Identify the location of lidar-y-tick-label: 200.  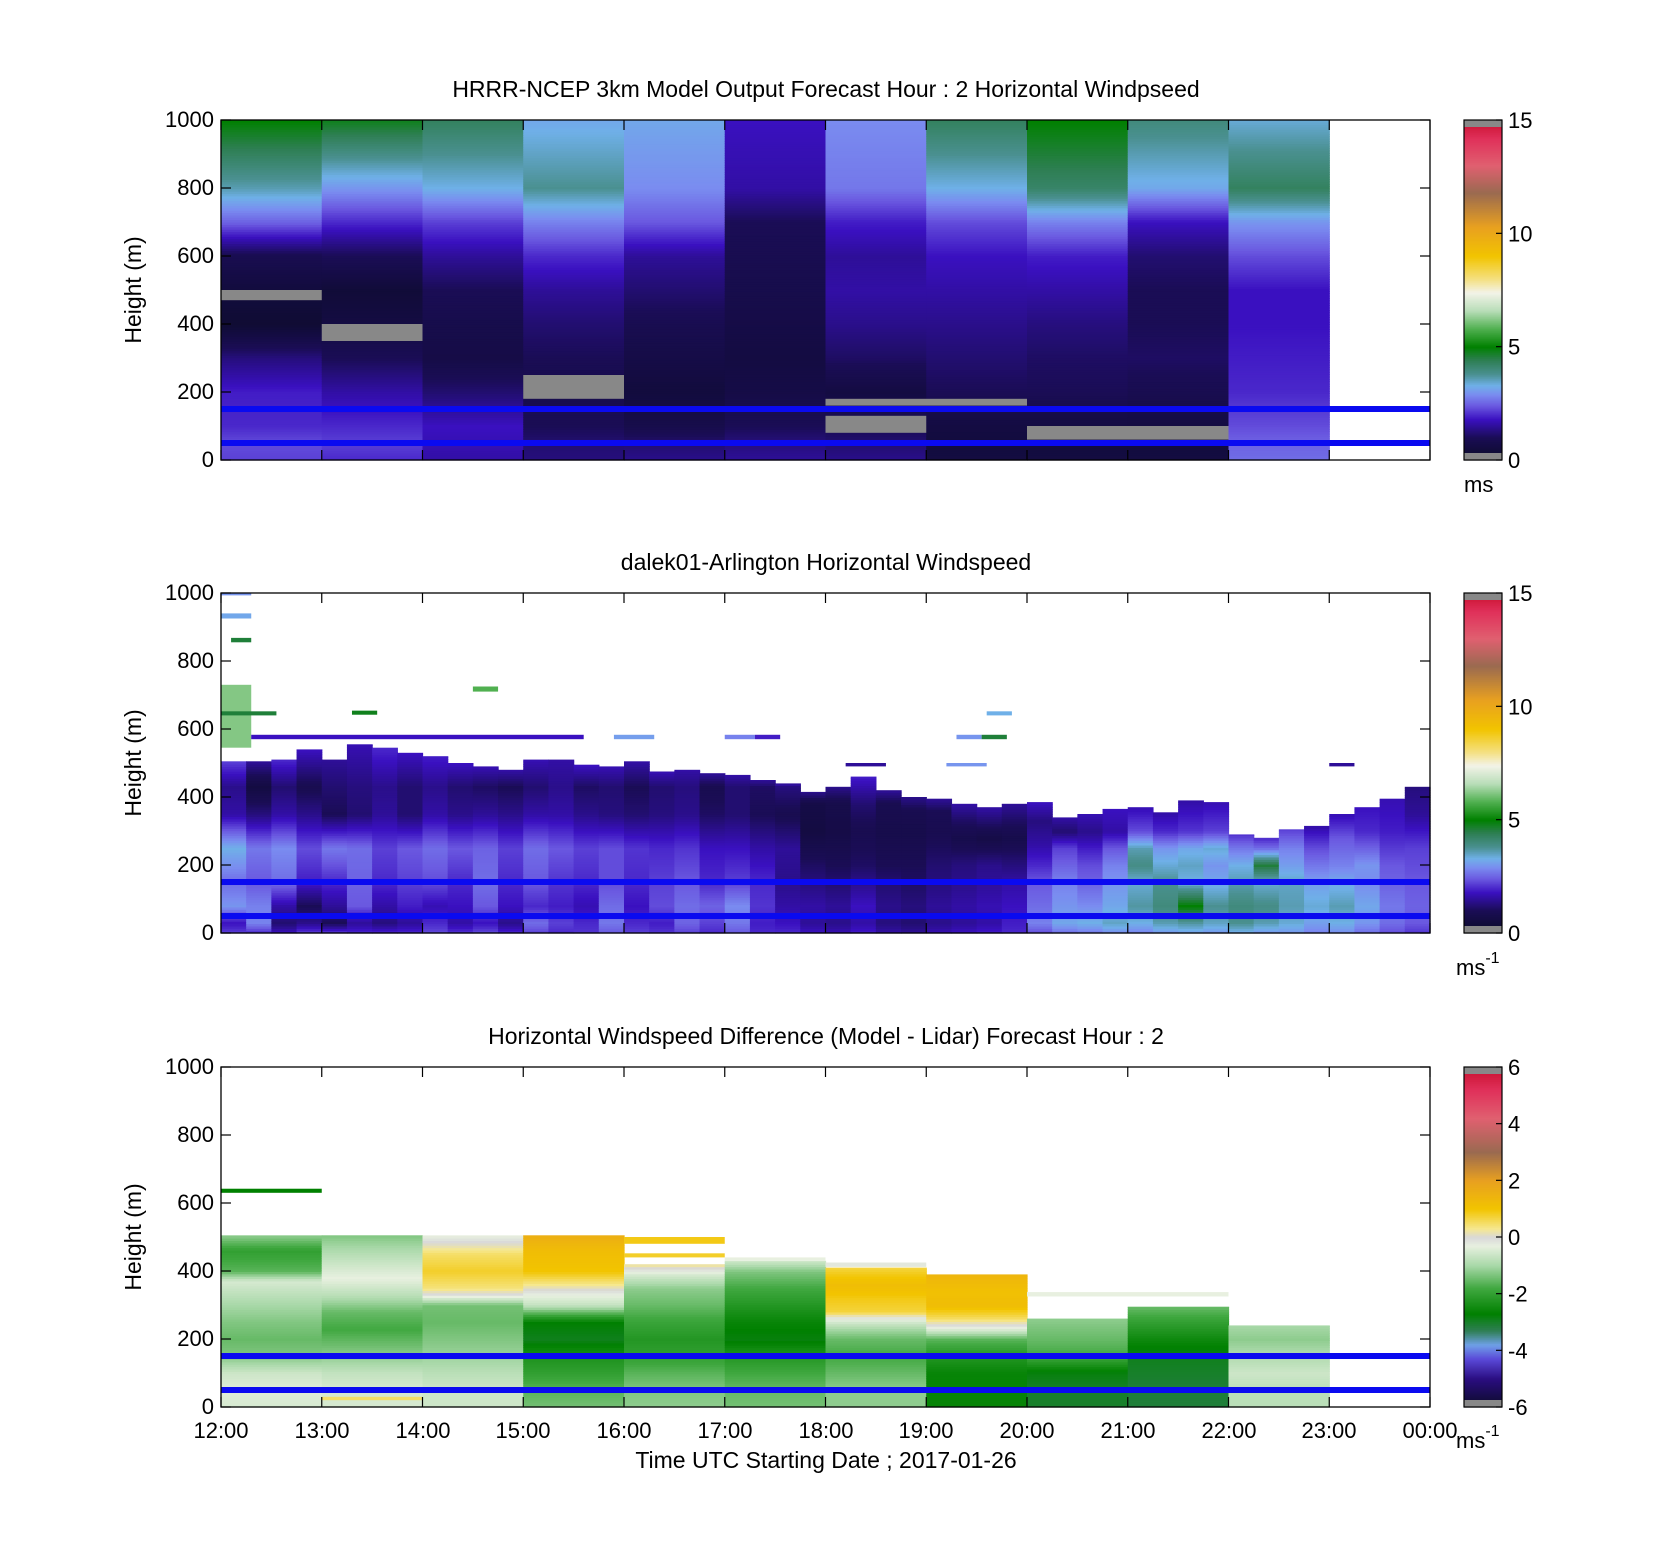
(195, 864).